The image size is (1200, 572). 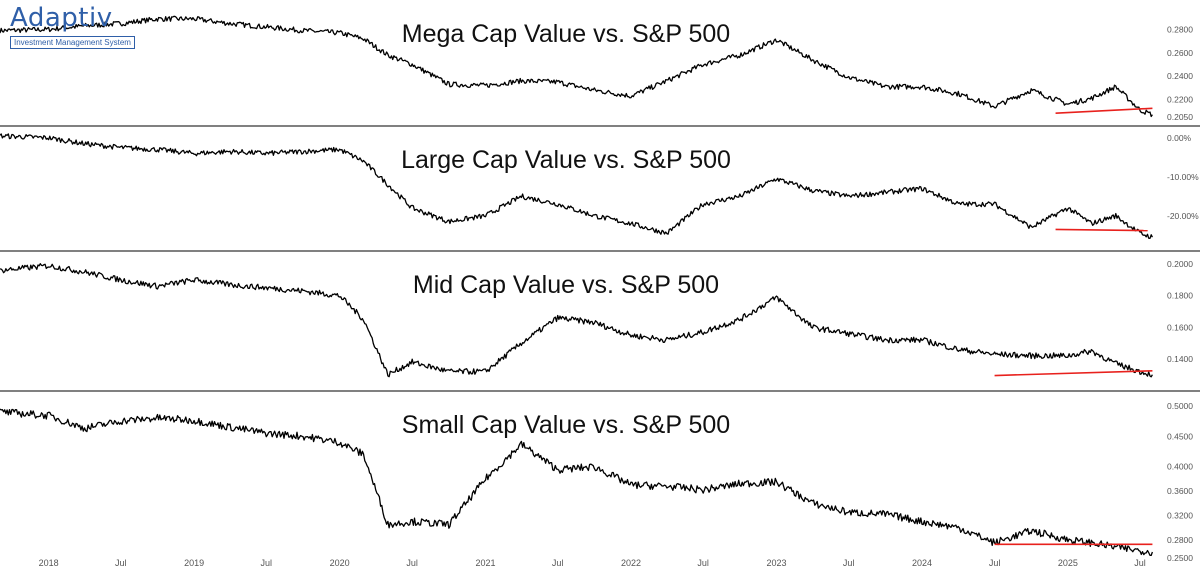 What do you see at coordinates (1183, 216) in the screenshot?
I see `y-tick-label: -20.00%` at bounding box center [1183, 216].